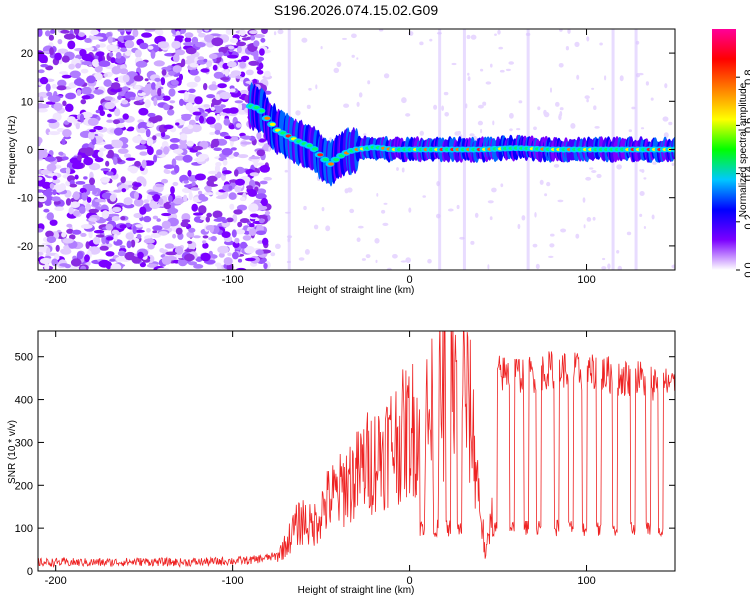  What do you see at coordinates (724, 149) in the screenshot?
I see `colorbar-gradient` at bounding box center [724, 149].